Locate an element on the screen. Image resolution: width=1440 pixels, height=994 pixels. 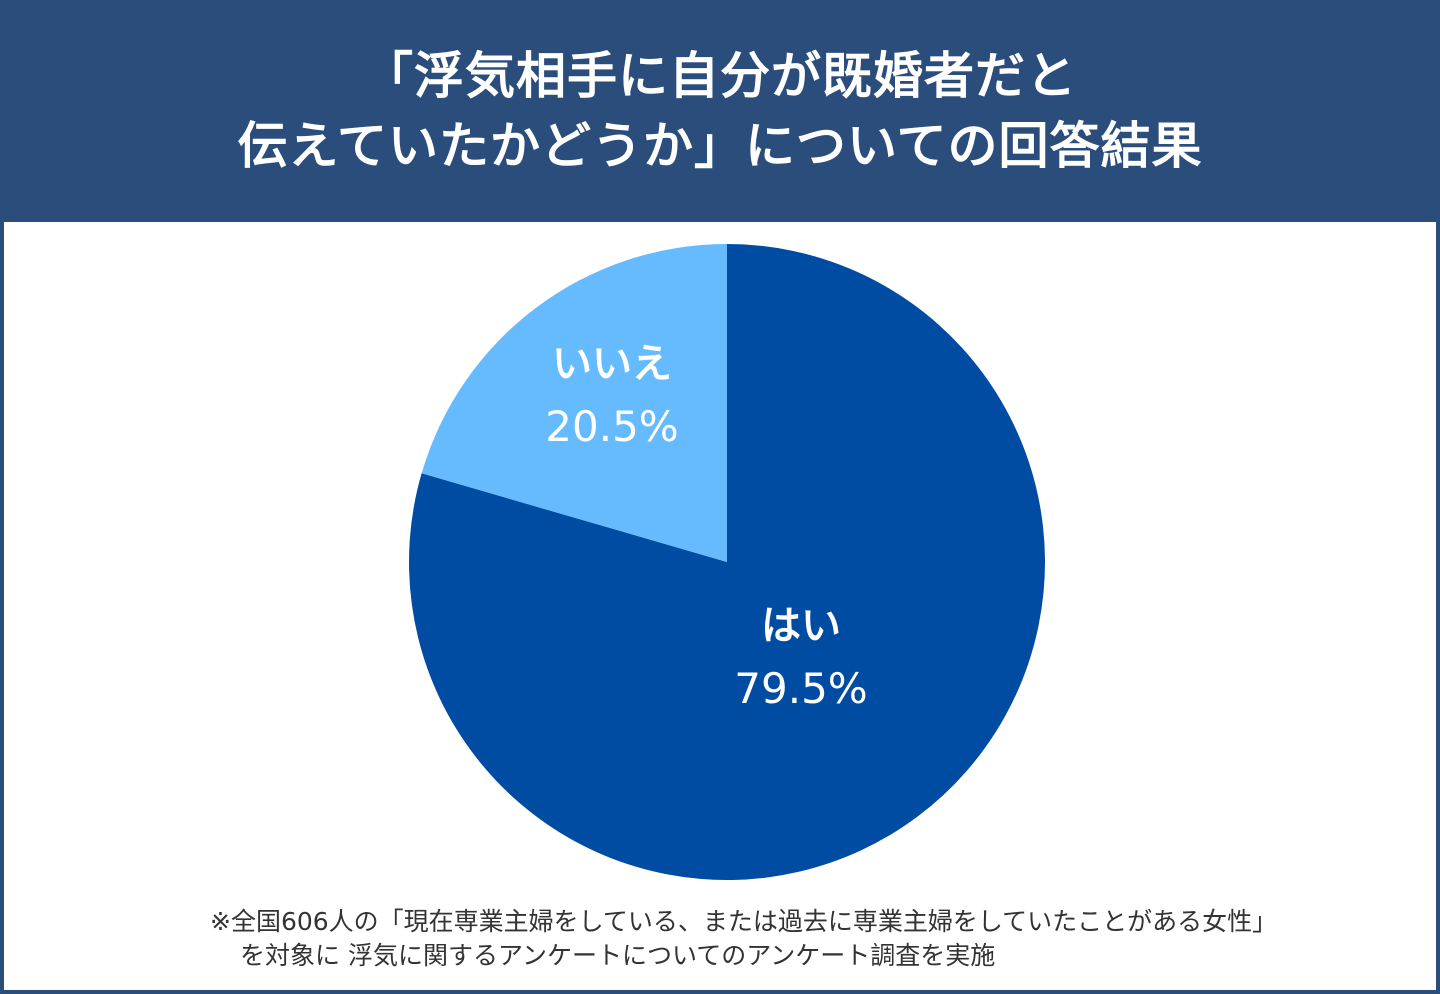
slice-label-yes: はい 79.5% is located at coordinates (801, 659).